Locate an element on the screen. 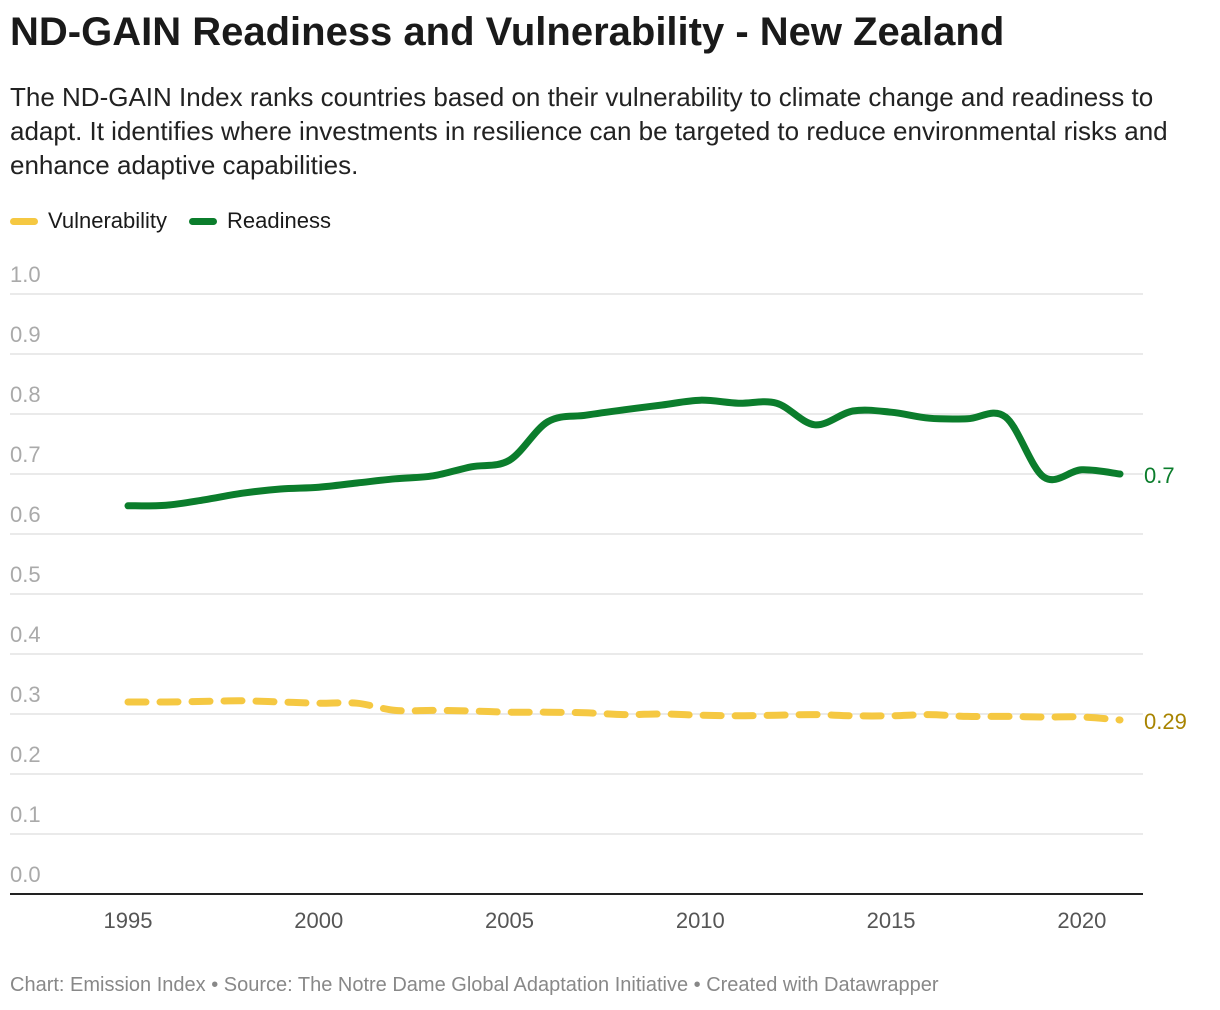 This screenshot has height=1010, width=1220. end-label: 0.29 is located at coordinates (1165, 721).